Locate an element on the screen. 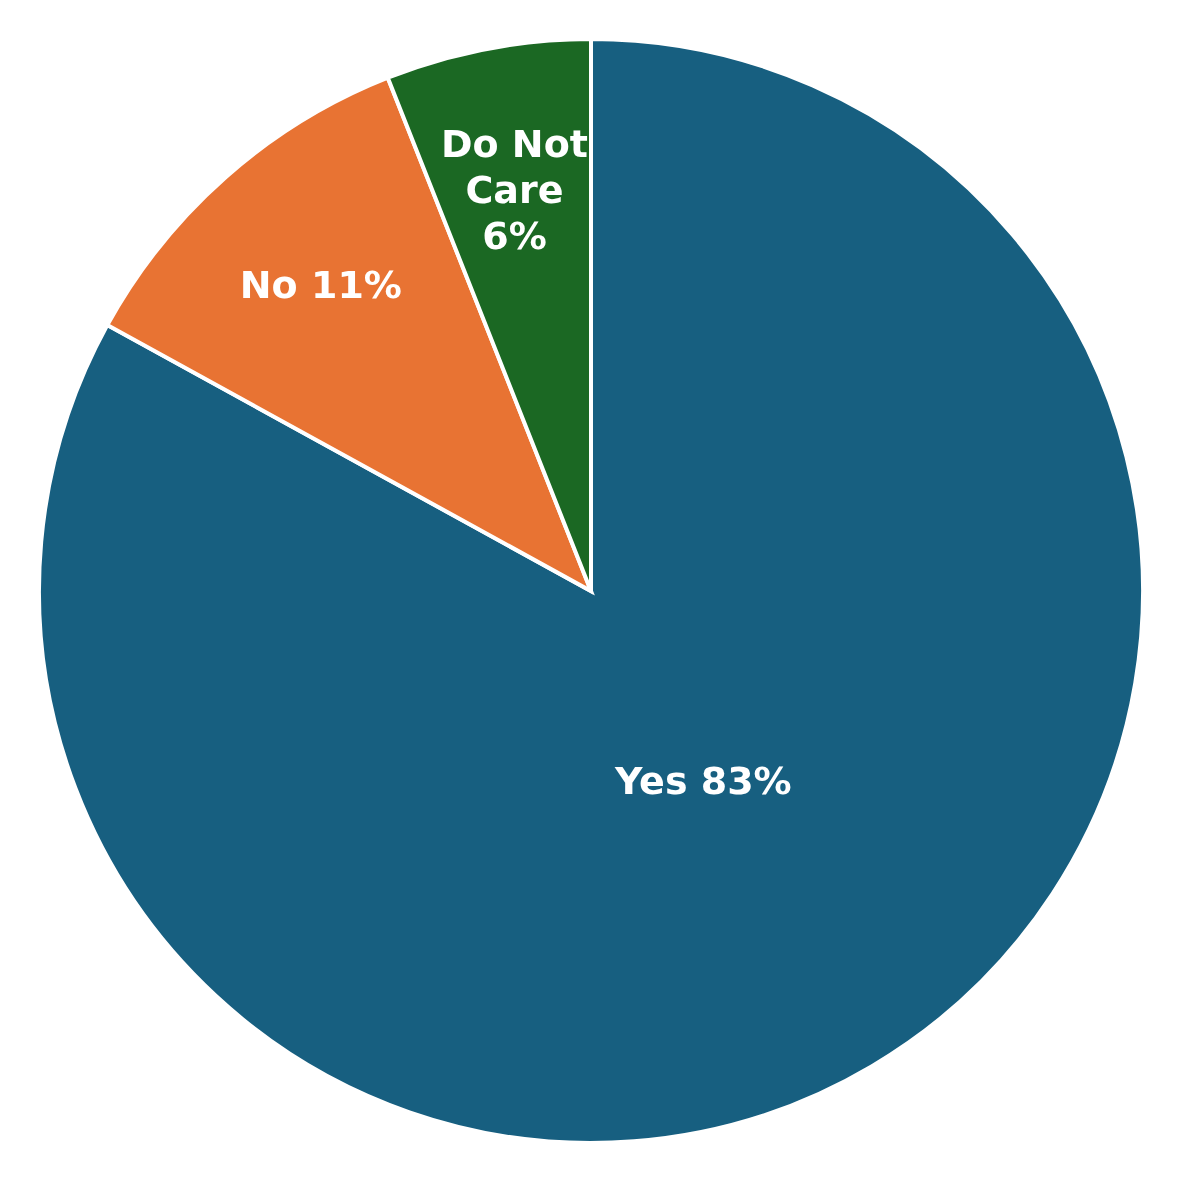  slice-label: Do Not Care is located at coordinates (514, 166).